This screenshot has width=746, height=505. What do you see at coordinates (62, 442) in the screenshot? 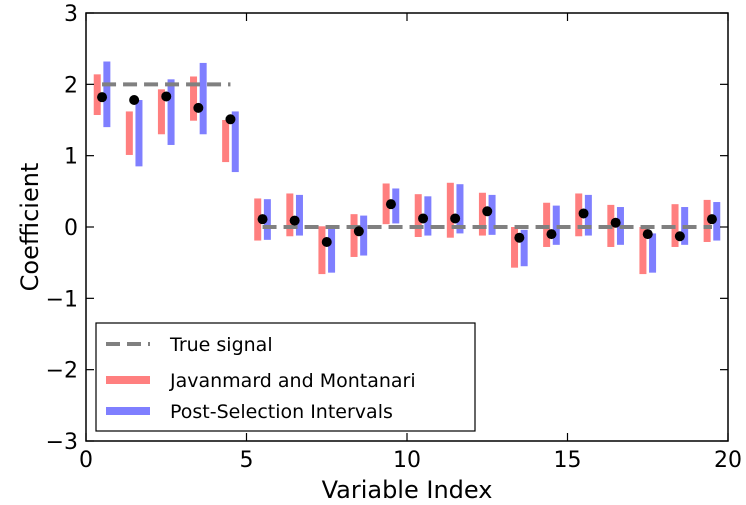
I see `y-tick-label: −3` at bounding box center [62, 442].